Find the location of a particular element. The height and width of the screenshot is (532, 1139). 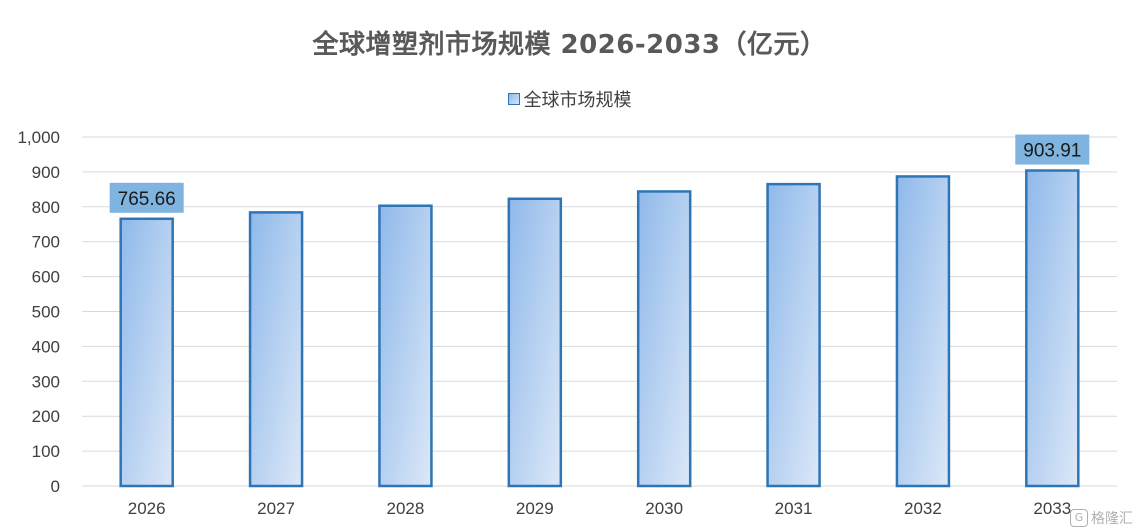

legend: 全球市场规模 is located at coordinates (569, 99).